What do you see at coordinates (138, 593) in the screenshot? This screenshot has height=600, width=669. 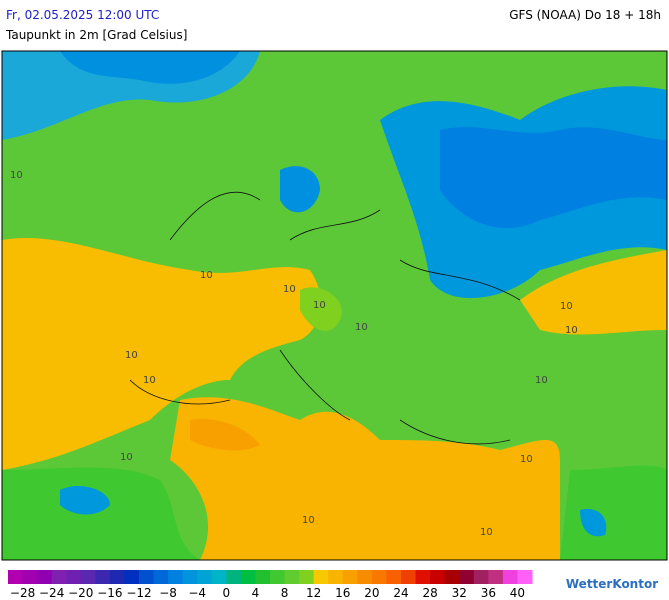 I see `colorbar-tick-label: −12` at bounding box center [138, 593].